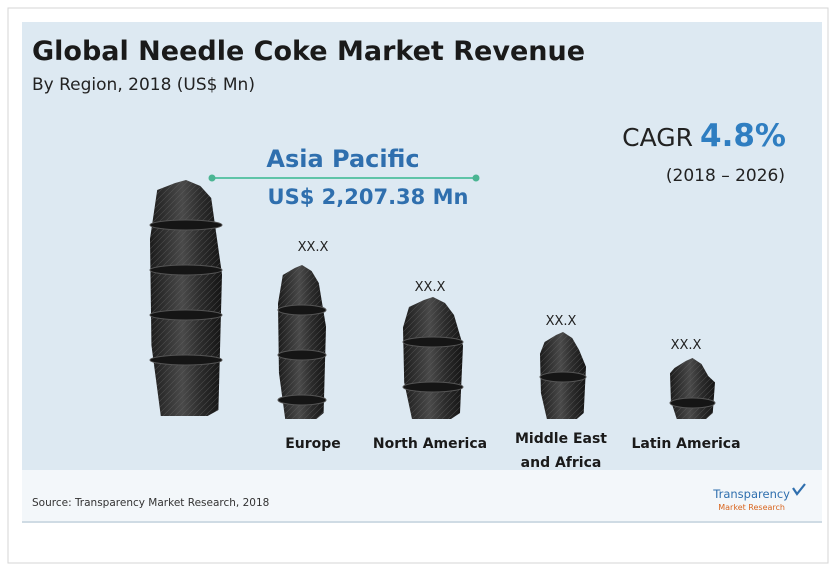 The height and width of the screenshot is (575, 836). I want to click on title: Global Needle Coke Market Revenue, so click(308, 51).